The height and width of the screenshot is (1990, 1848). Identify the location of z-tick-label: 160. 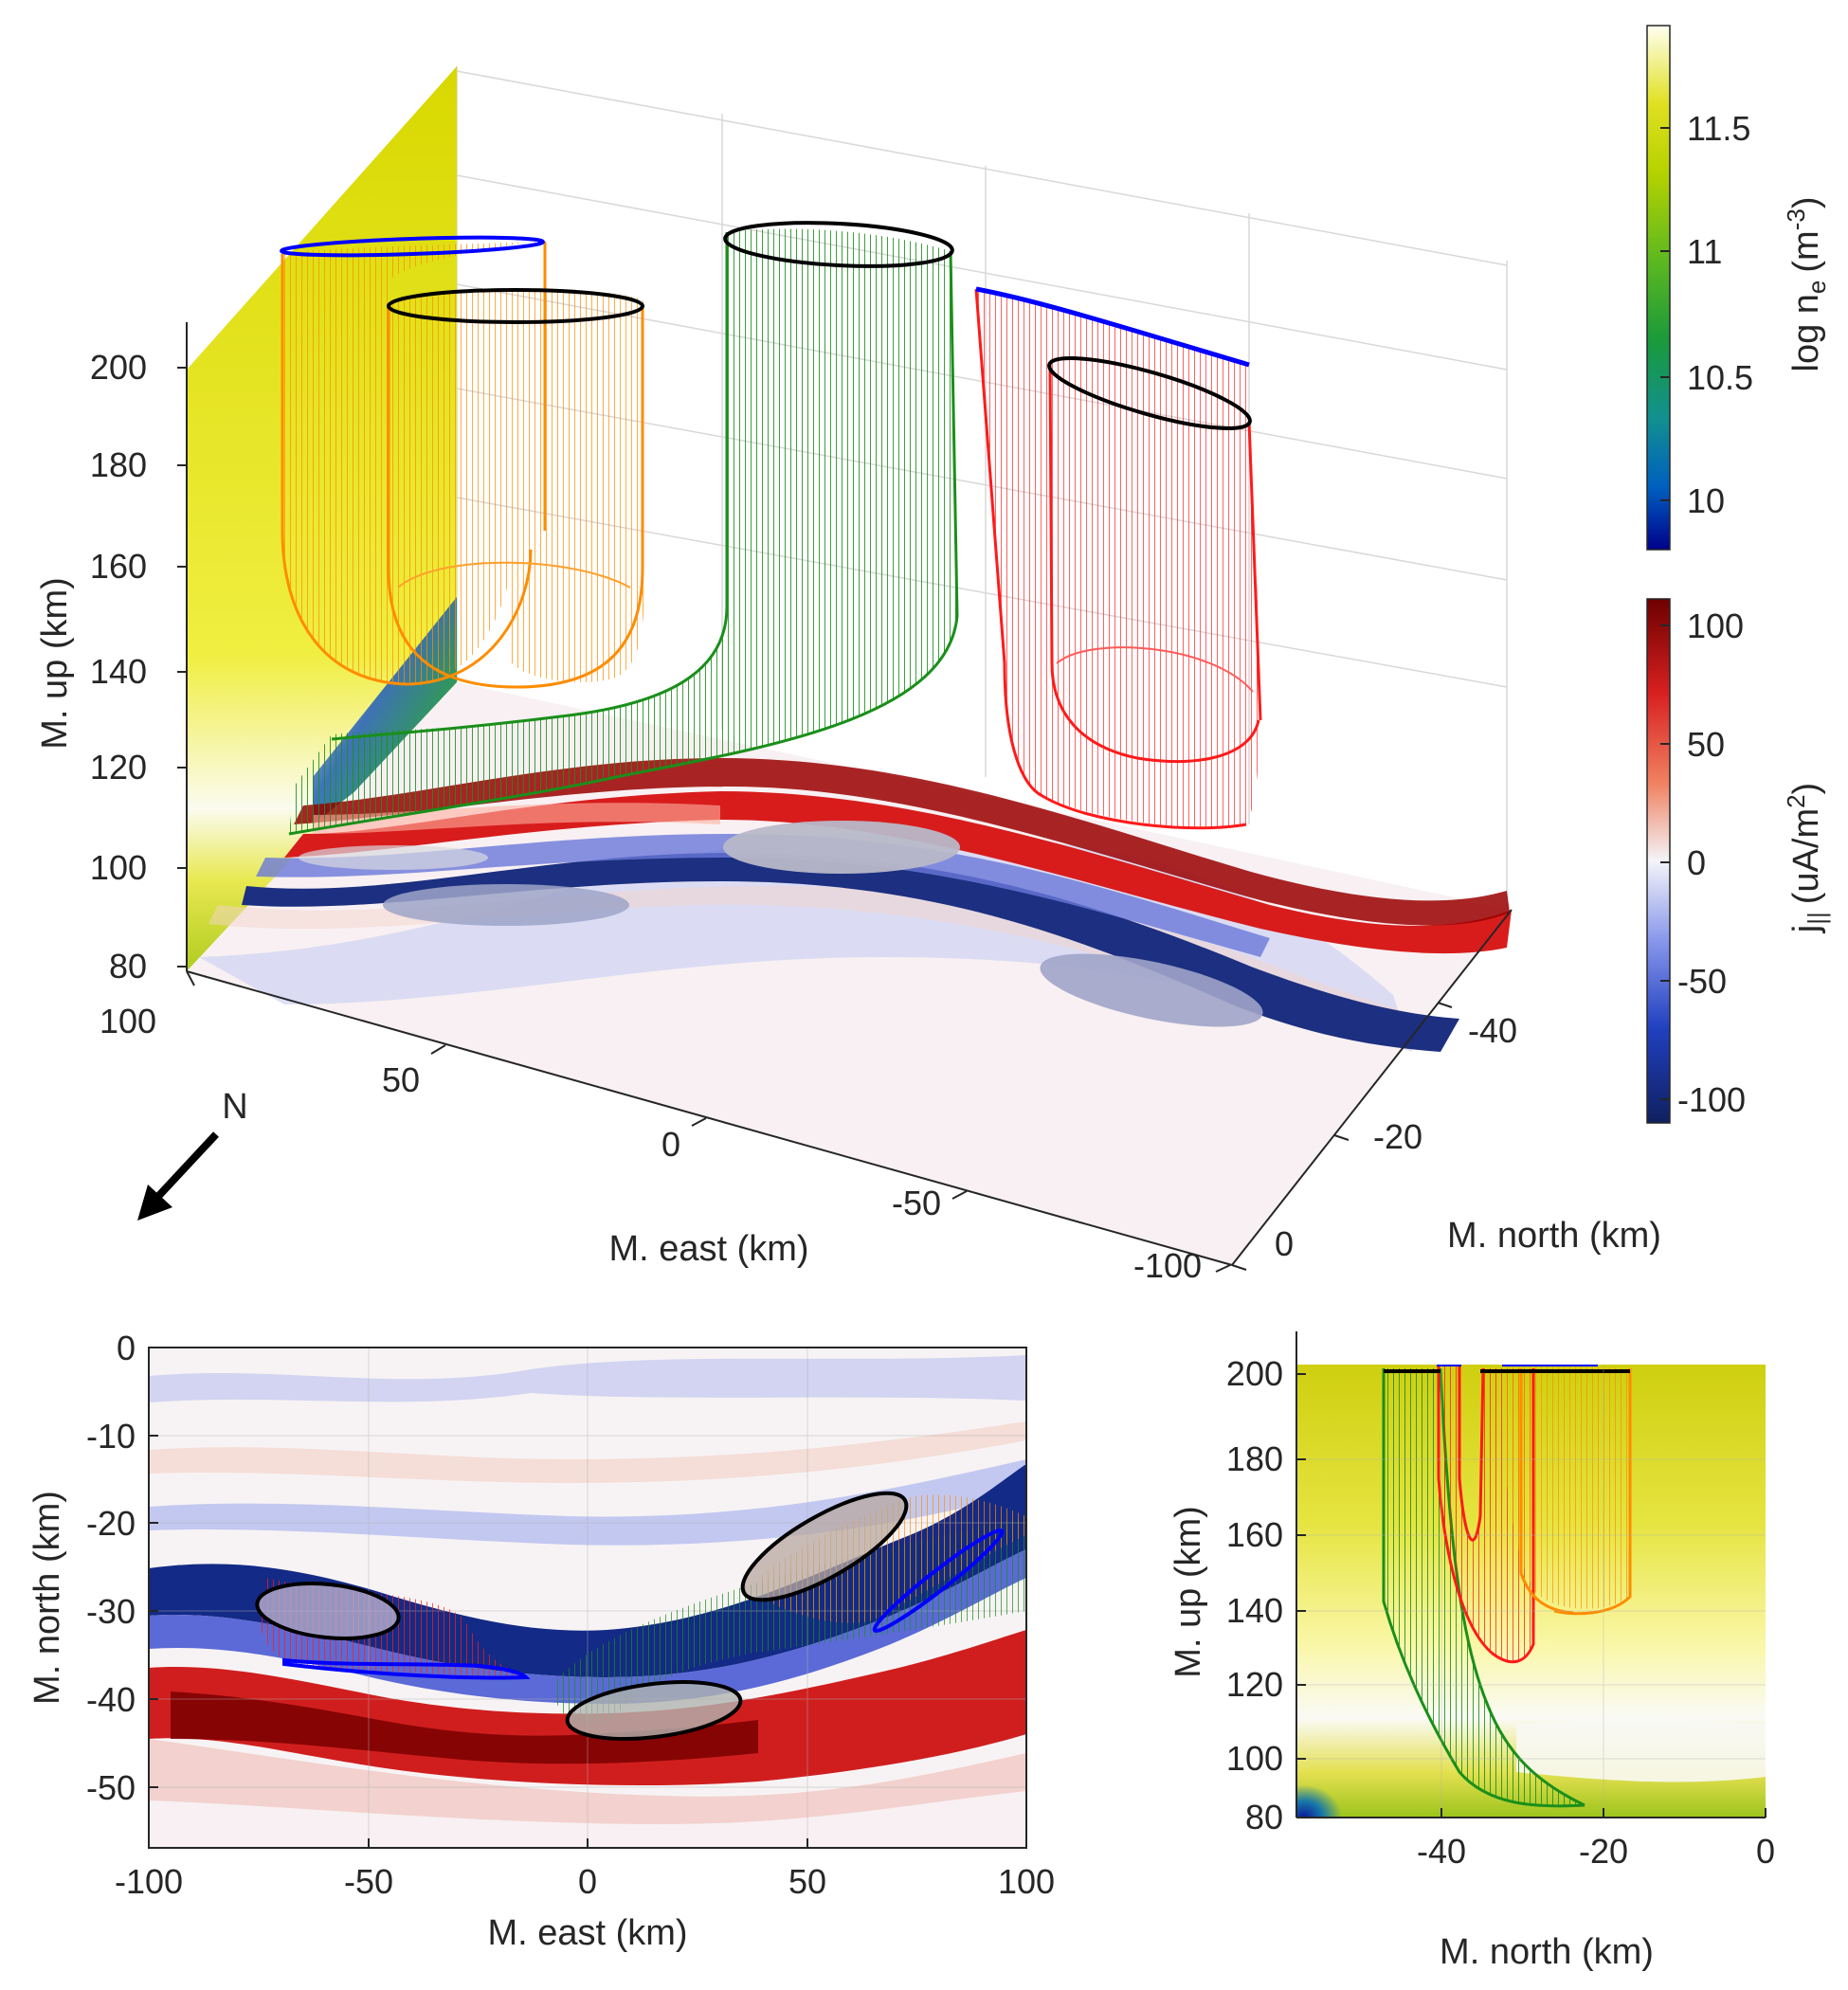
(119, 566).